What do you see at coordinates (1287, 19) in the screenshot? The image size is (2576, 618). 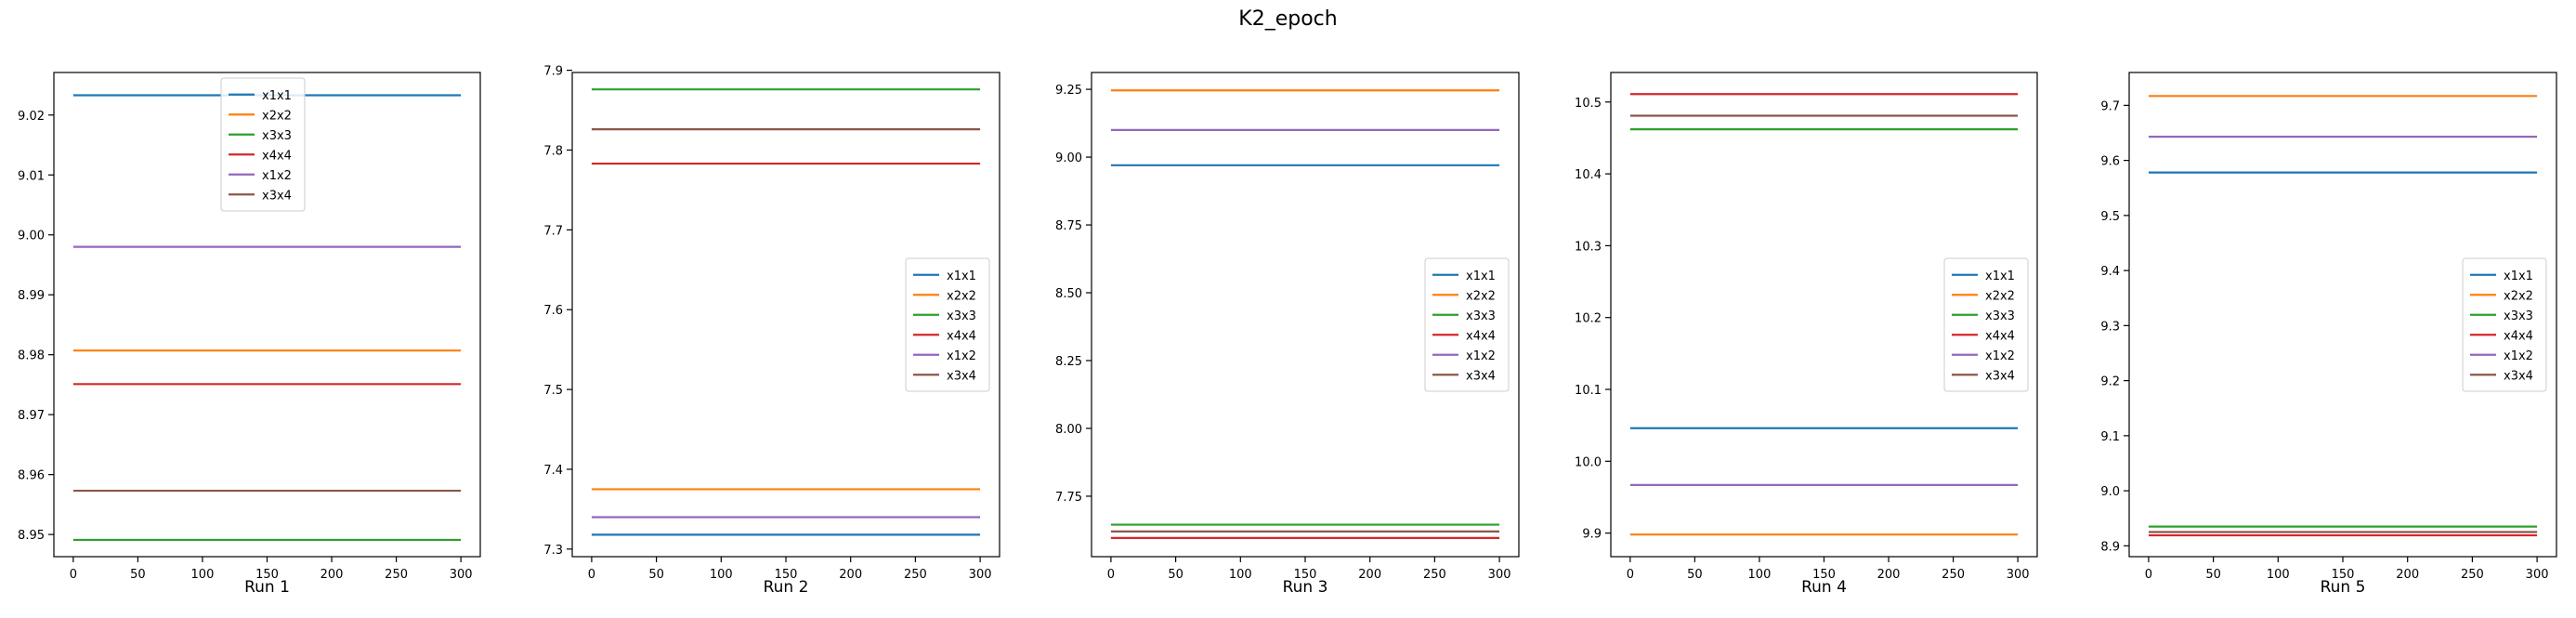 I see `figure-title: K2_epoch` at bounding box center [1287, 19].